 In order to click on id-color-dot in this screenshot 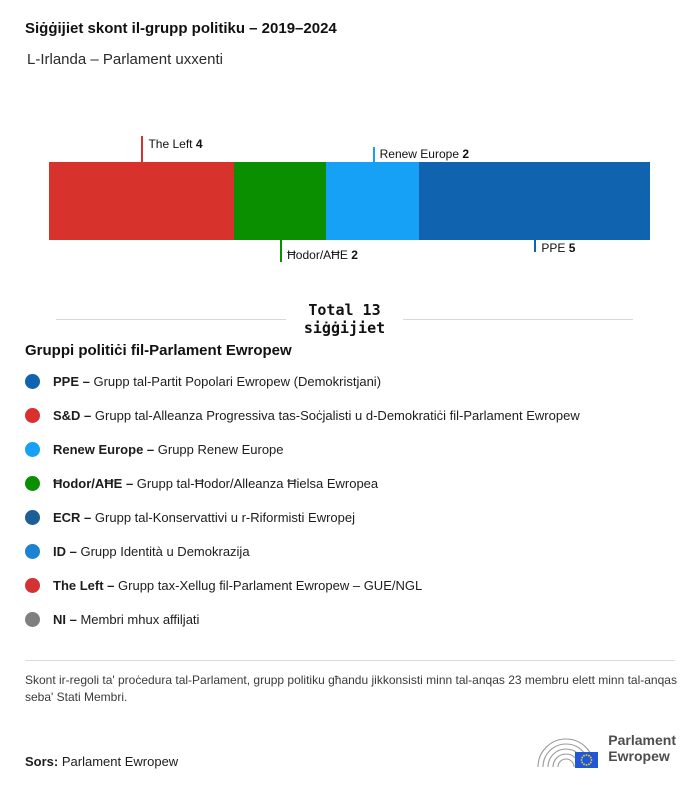, I will do `click(32, 551)`.